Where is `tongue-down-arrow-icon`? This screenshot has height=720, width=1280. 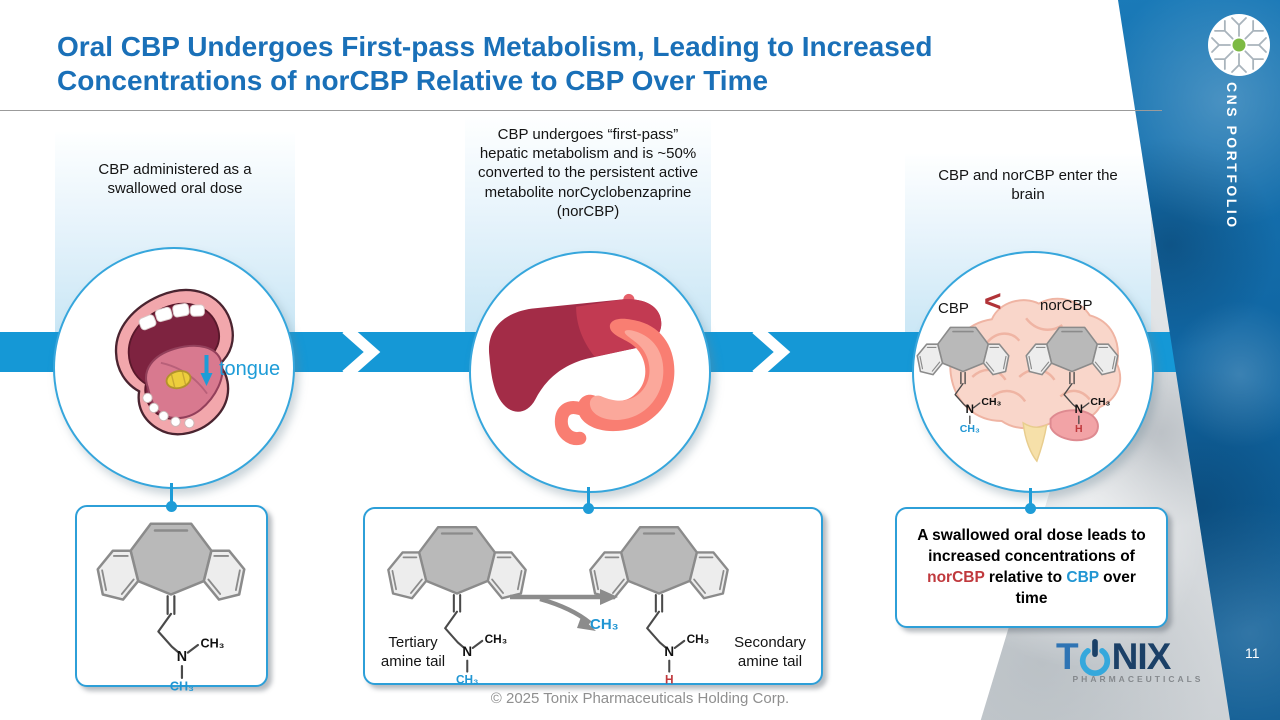
tongue-down-arrow-icon is located at coordinates (206, 370).